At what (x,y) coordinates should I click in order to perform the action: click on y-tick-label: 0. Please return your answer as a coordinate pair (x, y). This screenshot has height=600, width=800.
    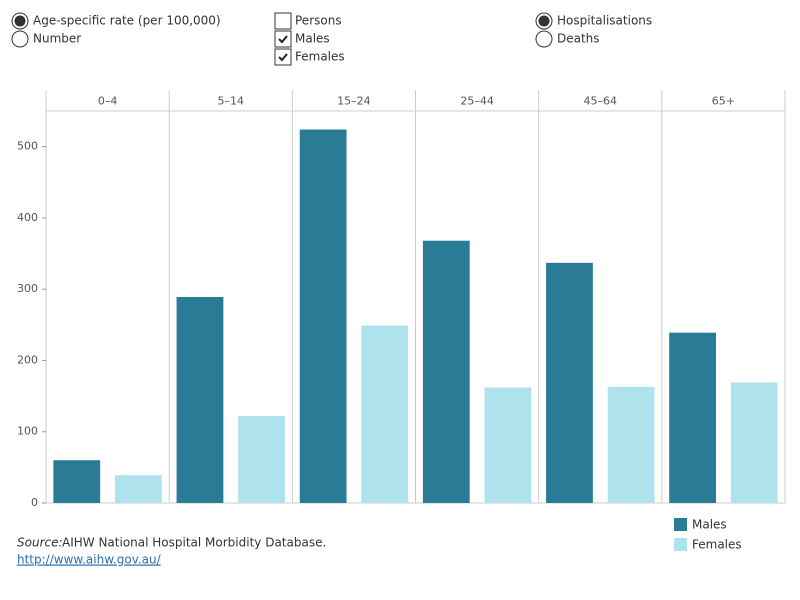
    Looking at the image, I should click on (34, 502).